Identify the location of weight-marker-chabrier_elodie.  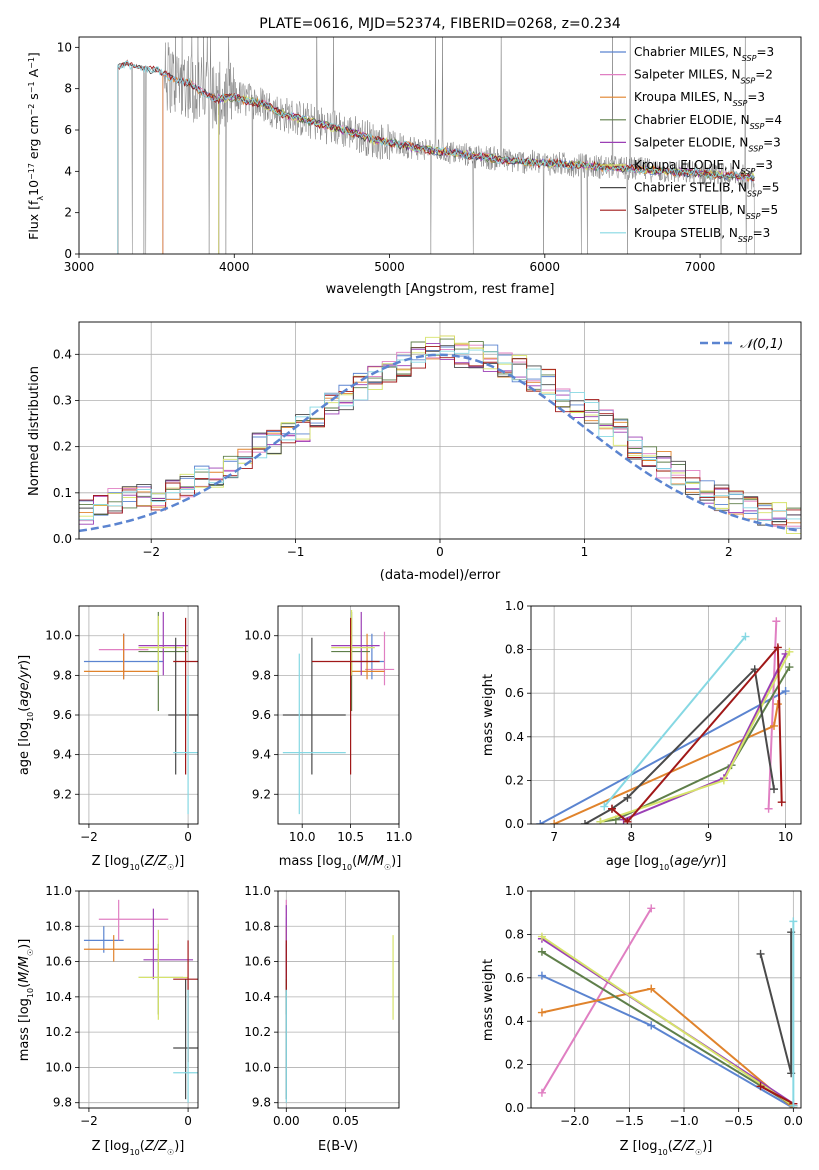
(789, 667).